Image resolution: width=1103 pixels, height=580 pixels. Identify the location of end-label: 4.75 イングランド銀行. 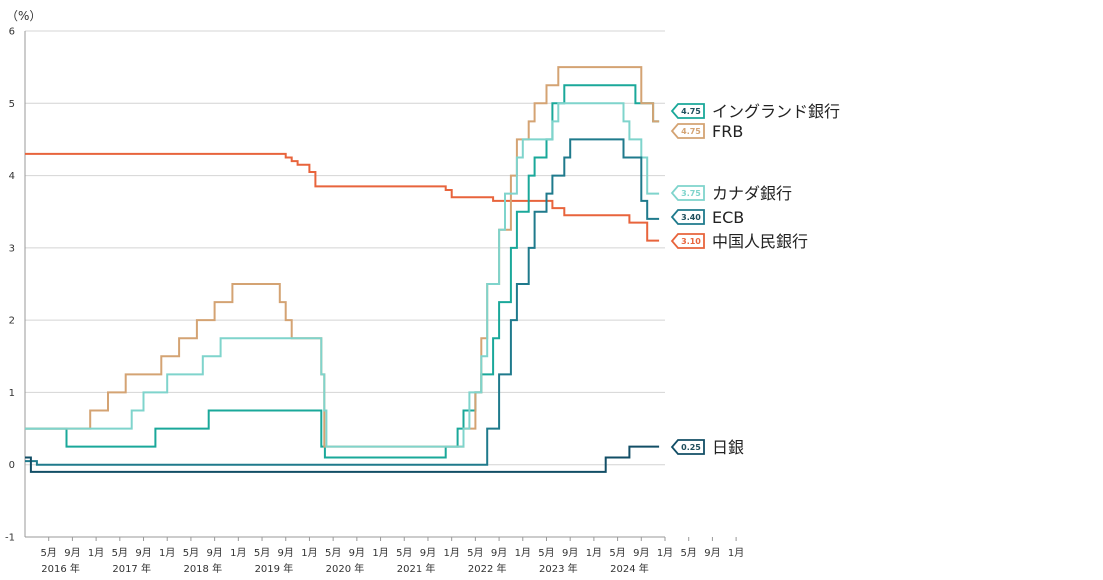
(755, 111).